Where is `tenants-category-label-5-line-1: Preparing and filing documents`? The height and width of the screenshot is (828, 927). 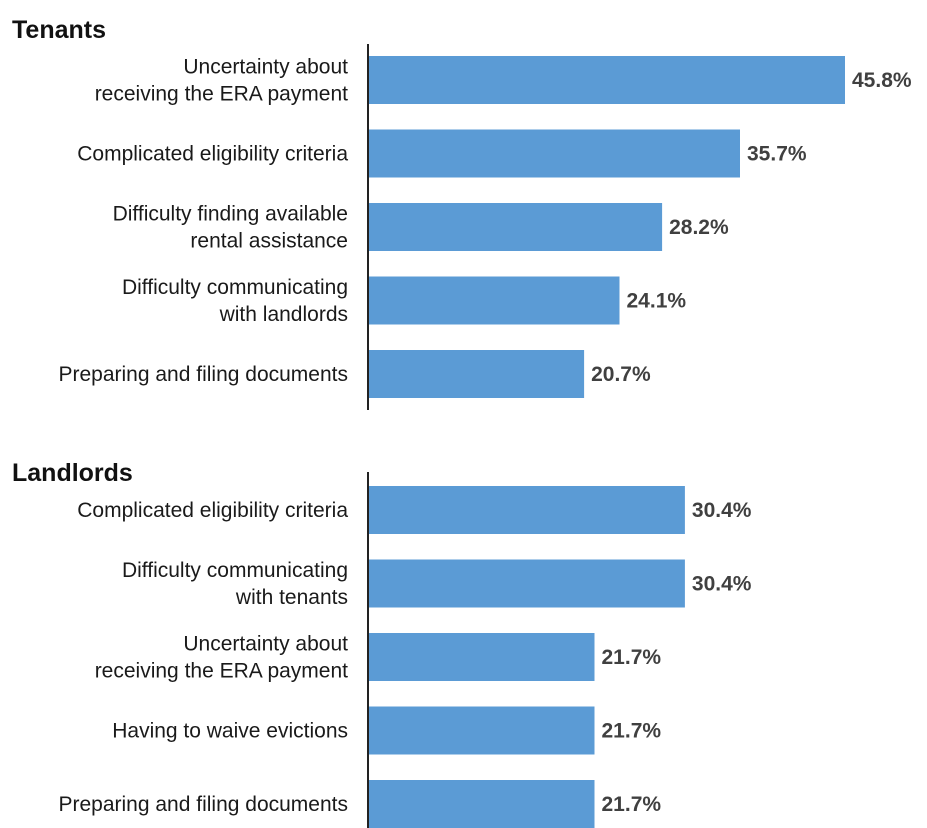
tenants-category-label-5-line-1: Preparing and filing documents is located at coordinates (203, 374).